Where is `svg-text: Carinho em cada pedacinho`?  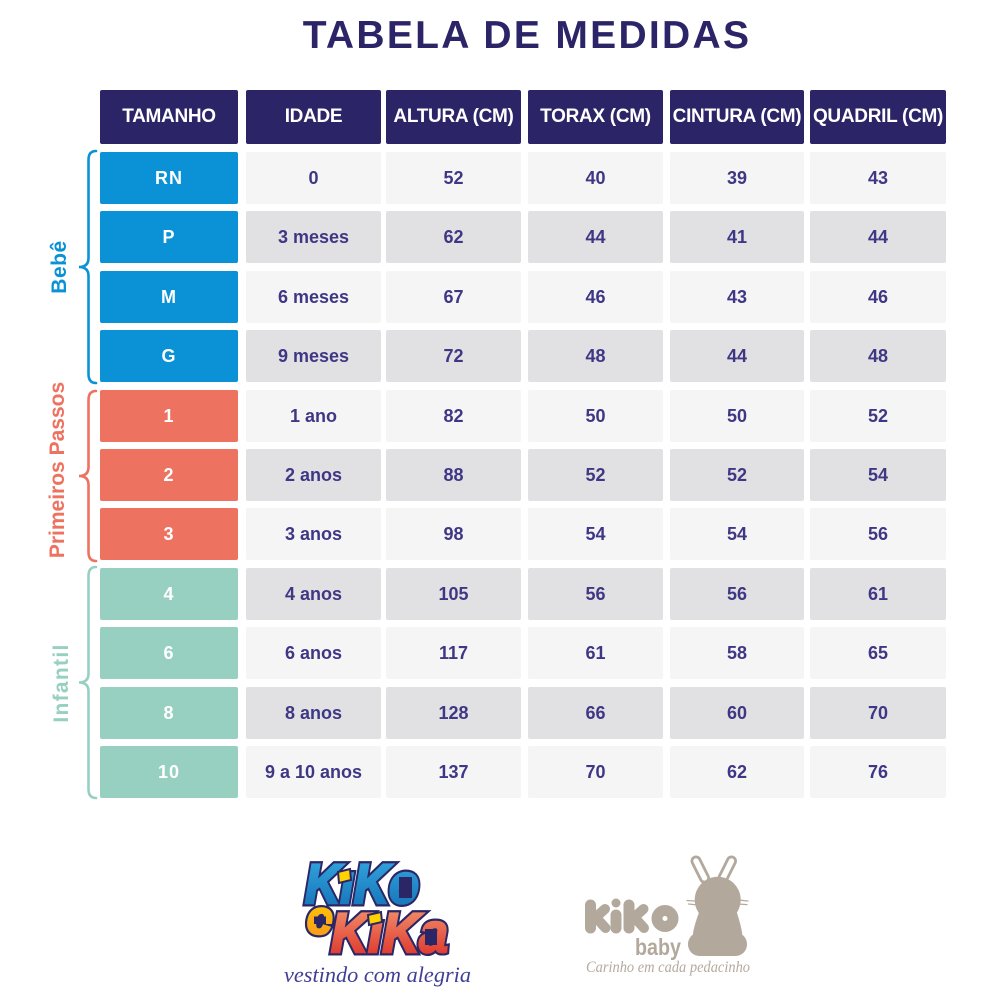 svg-text: Carinho em cada pedacinho is located at coordinates (668, 967).